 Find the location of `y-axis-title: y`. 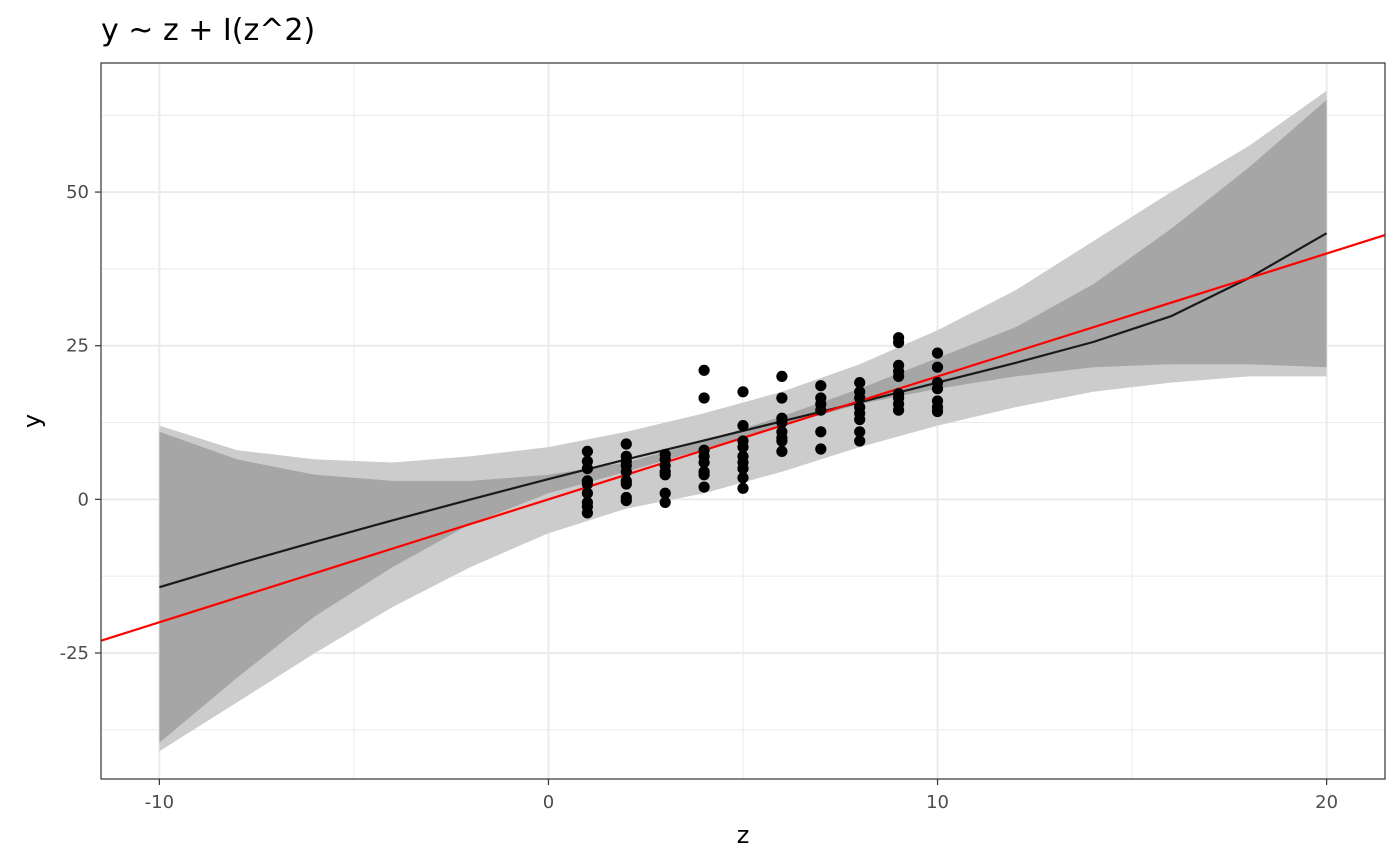

y-axis-title: y is located at coordinates (32, 421).